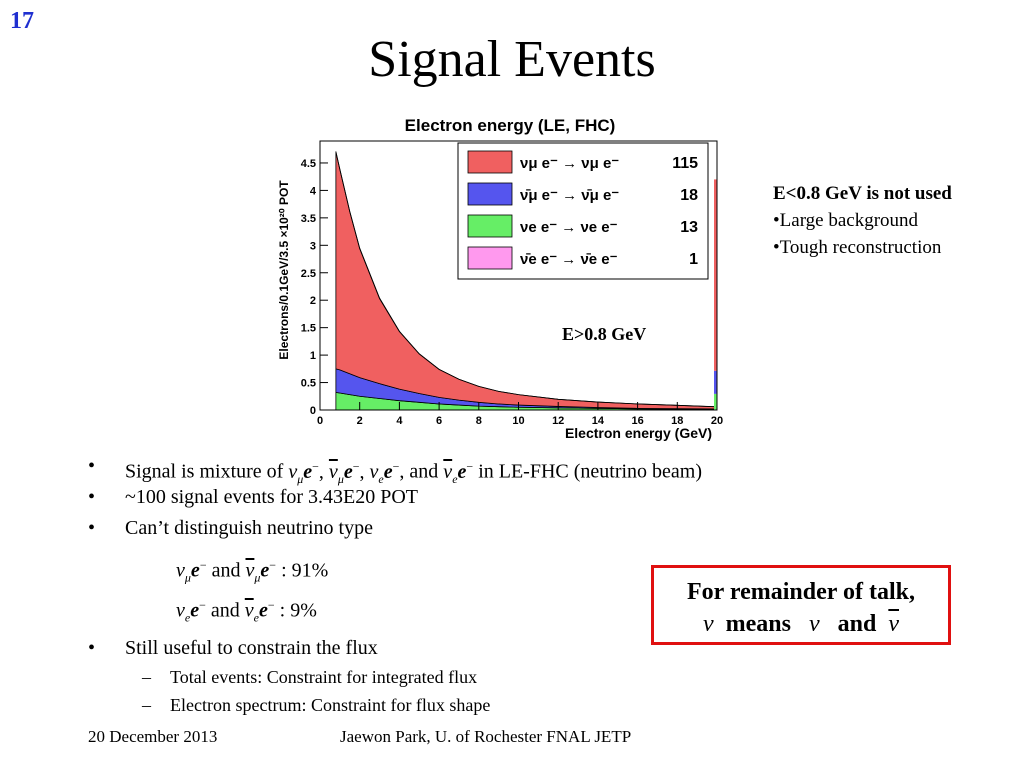 The height and width of the screenshot is (768, 1024). I want to click on remainder-line1: For remainder of talk,, so click(801, 592).